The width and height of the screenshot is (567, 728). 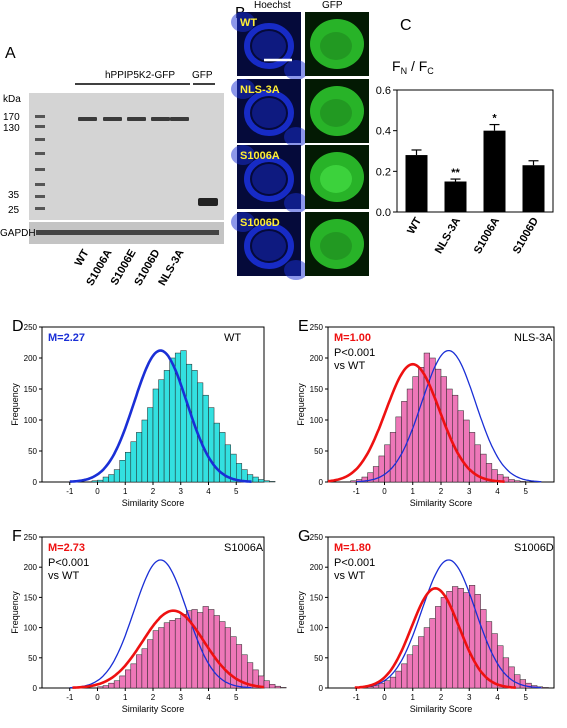 I want to click on panel-a-label: A, so click(x=10, y=53).